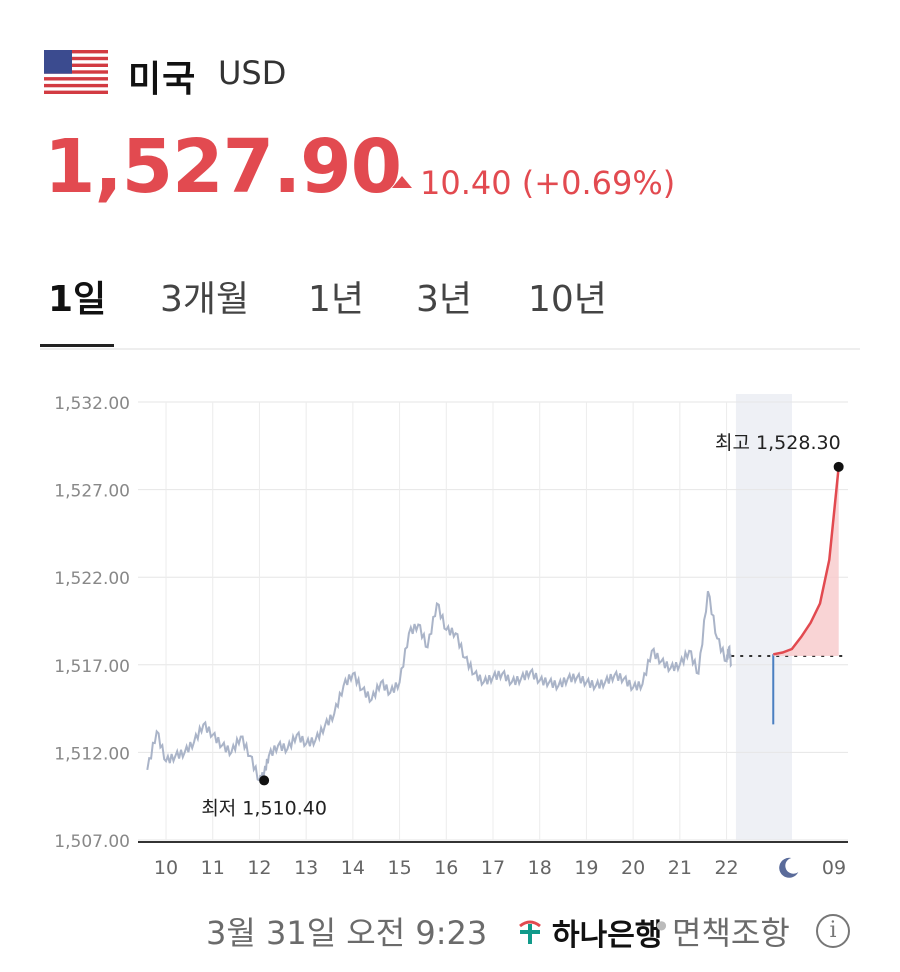 The image size is (900, 972). I want to click on y-tick-label: 1,507.00, so click(92, 842).